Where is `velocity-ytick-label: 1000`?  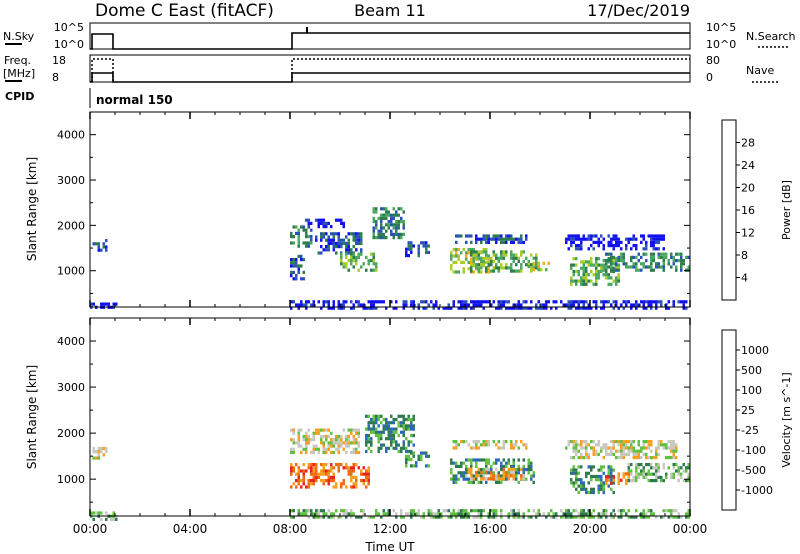
velocity-ytick-label: 1000 is located at coordinates (71, 479).